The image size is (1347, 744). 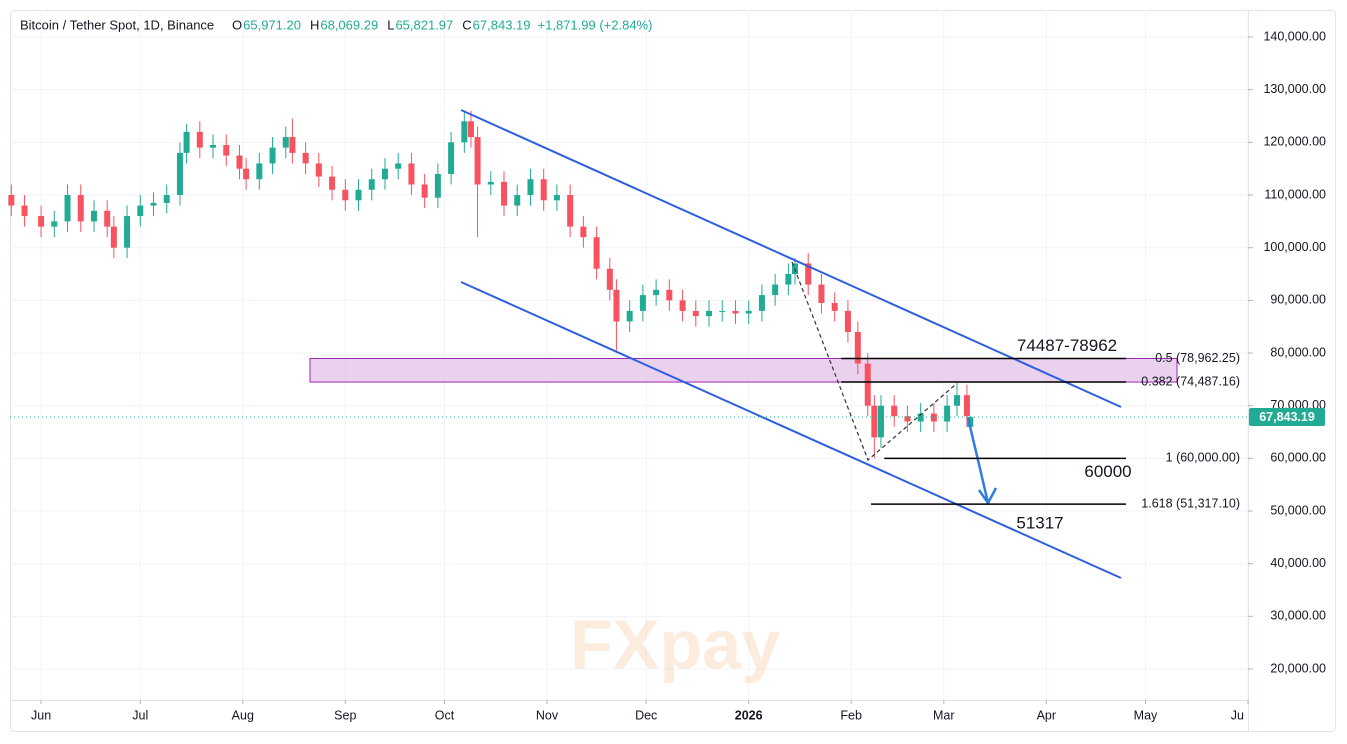 What do you see at coordinates (1190, 381) in the screenshot?
I see `fib-label: 0.382 (74,487.16)` at bounding box center [1190, 381].